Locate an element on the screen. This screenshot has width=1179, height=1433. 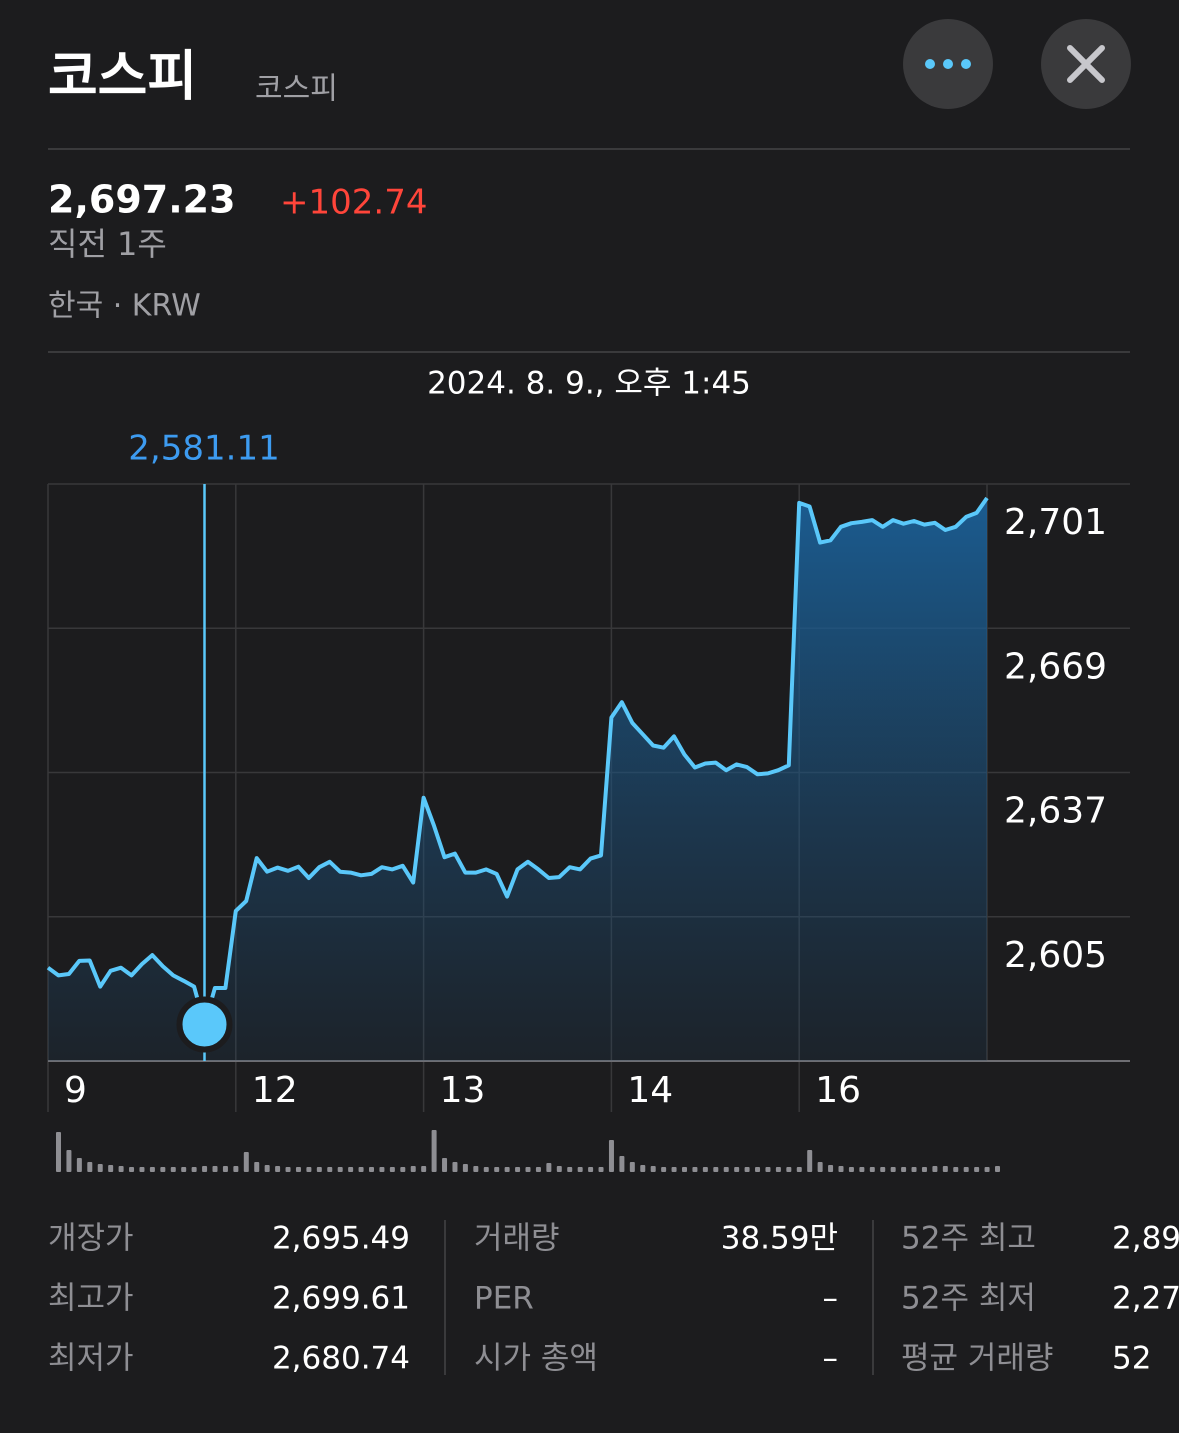
subtitle: 코스피 is located at coordinates (296, 89).